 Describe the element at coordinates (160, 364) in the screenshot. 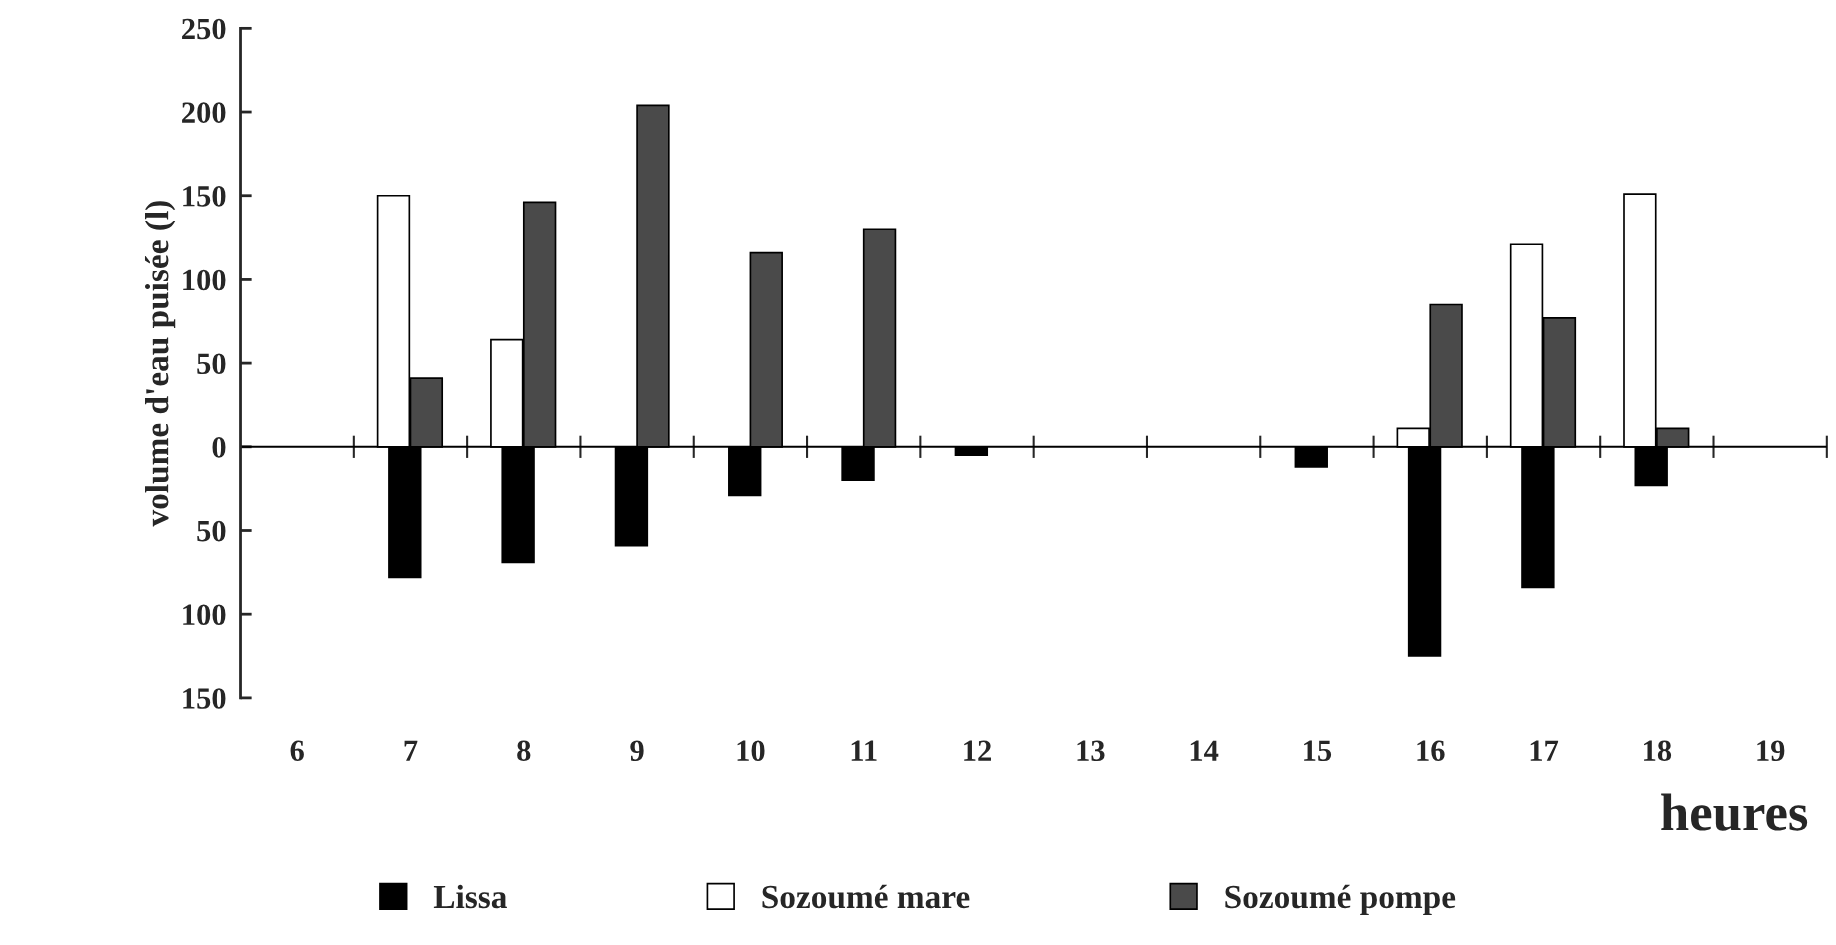

I see `y-axis-title: volume d'eau puisée (l)` at that location.